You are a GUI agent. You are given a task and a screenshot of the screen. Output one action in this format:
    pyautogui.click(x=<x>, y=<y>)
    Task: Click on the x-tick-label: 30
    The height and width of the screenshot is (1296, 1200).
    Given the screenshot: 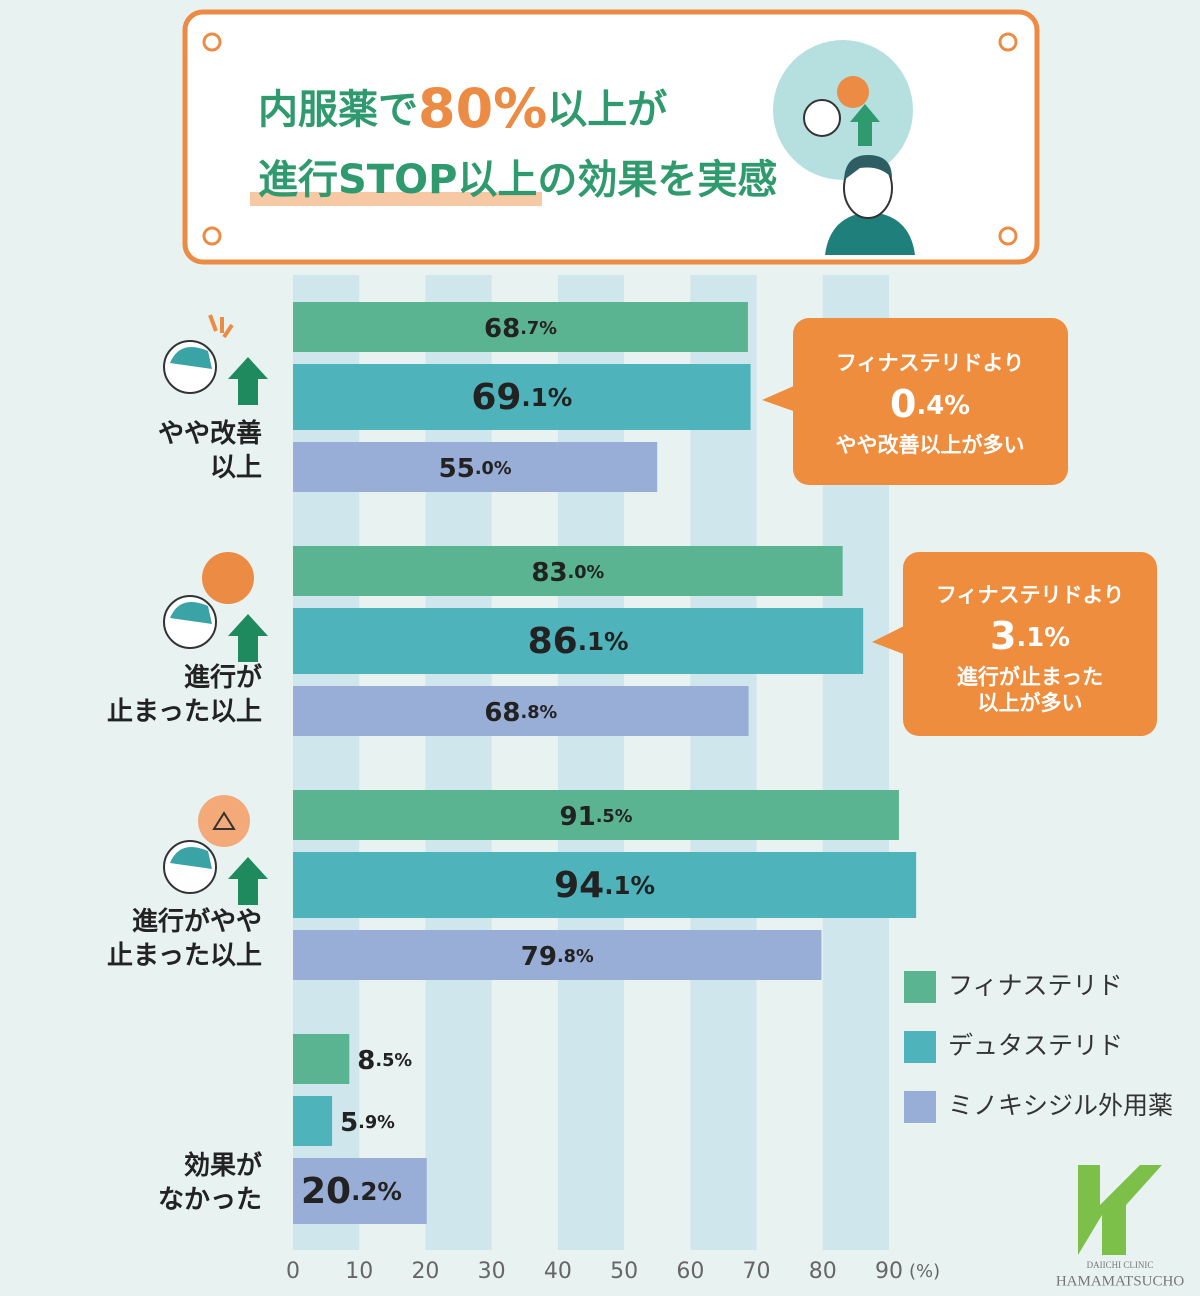 What is the action you would take?
    pyautogui.click(x=492, y=1271)
    